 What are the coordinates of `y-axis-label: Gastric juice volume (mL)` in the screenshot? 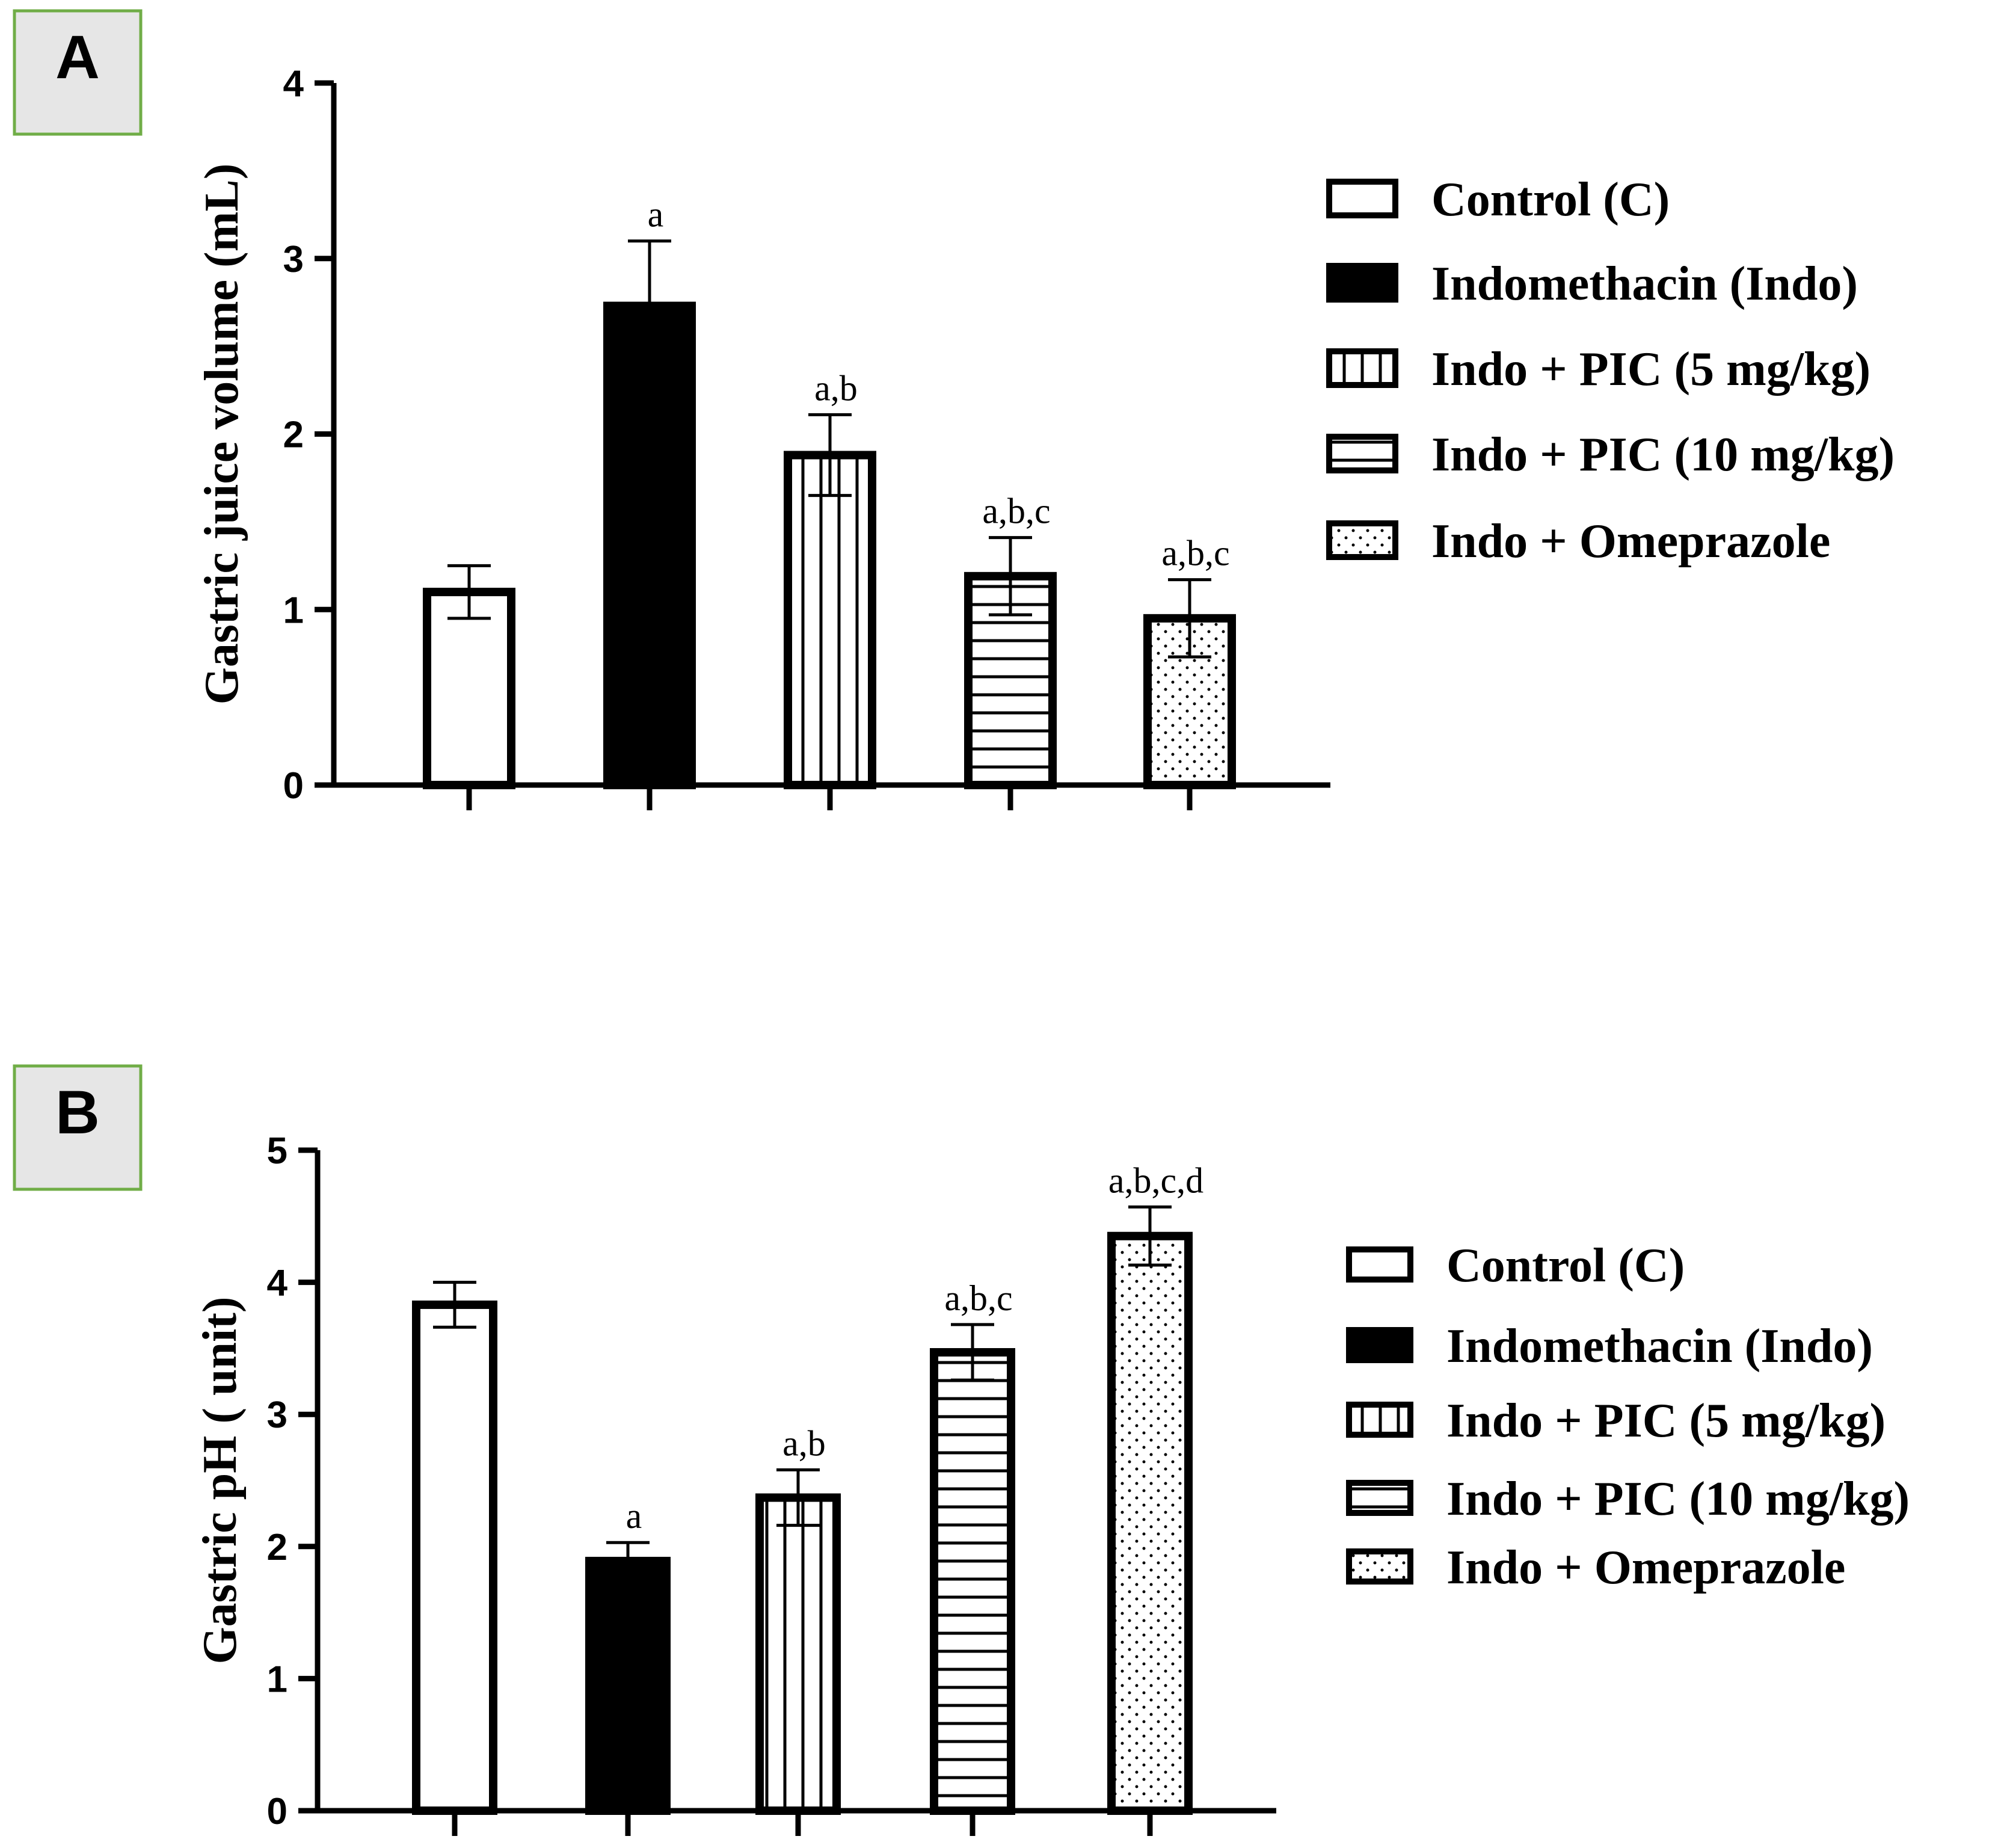 It's located at (221, 435).